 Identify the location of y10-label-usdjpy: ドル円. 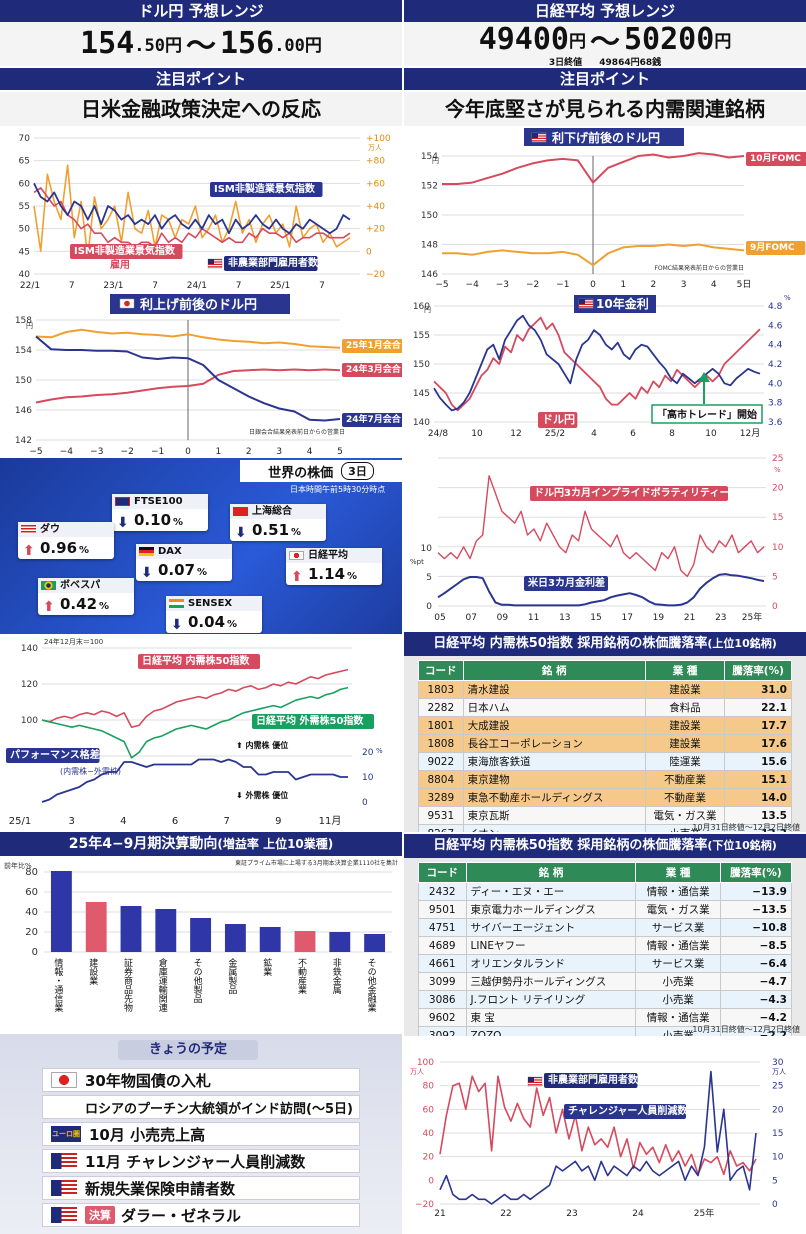
(558, 419).